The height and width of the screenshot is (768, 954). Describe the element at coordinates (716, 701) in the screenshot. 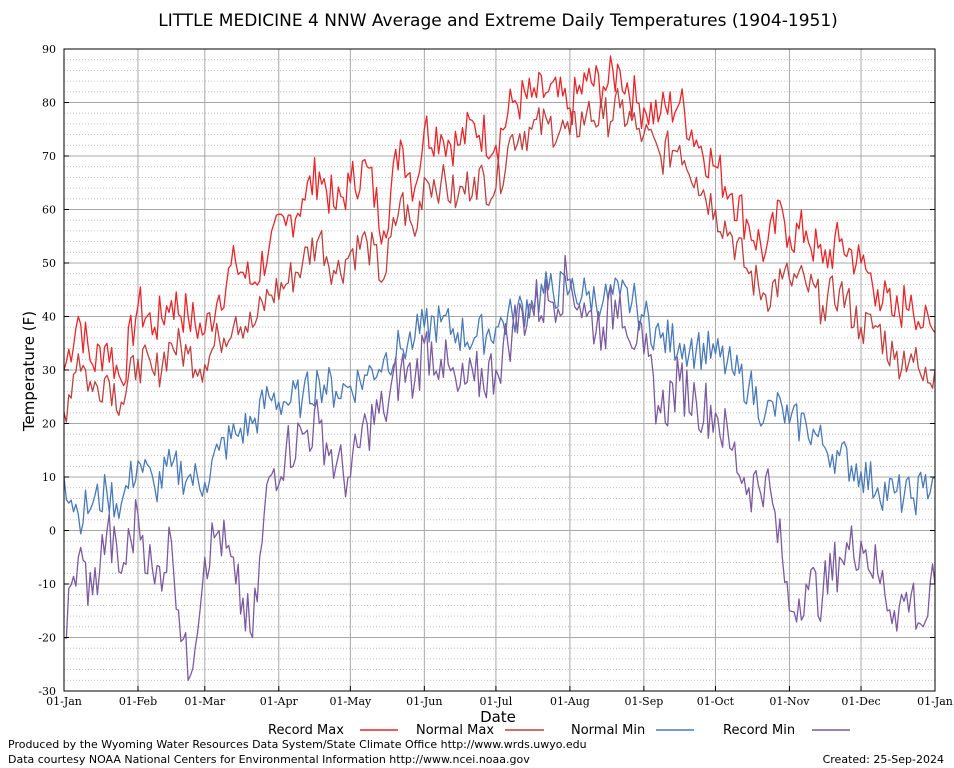

I see `x-tick-label: 01-Oct` at that location.